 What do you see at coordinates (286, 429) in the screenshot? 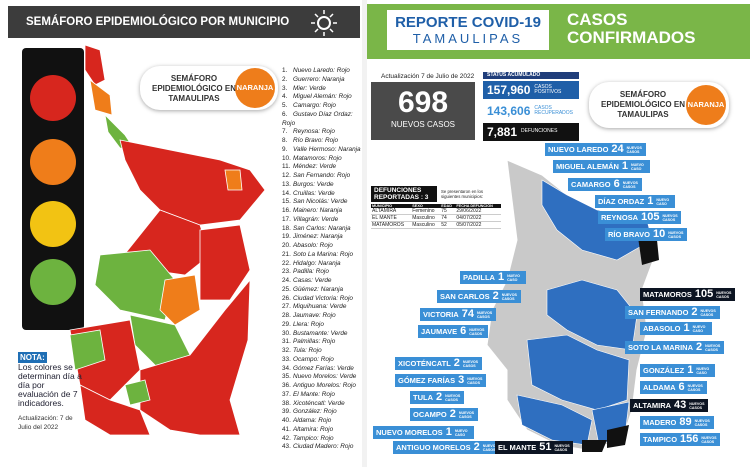
I see `municipio-number: 41.` at bounding box center [286, 429].